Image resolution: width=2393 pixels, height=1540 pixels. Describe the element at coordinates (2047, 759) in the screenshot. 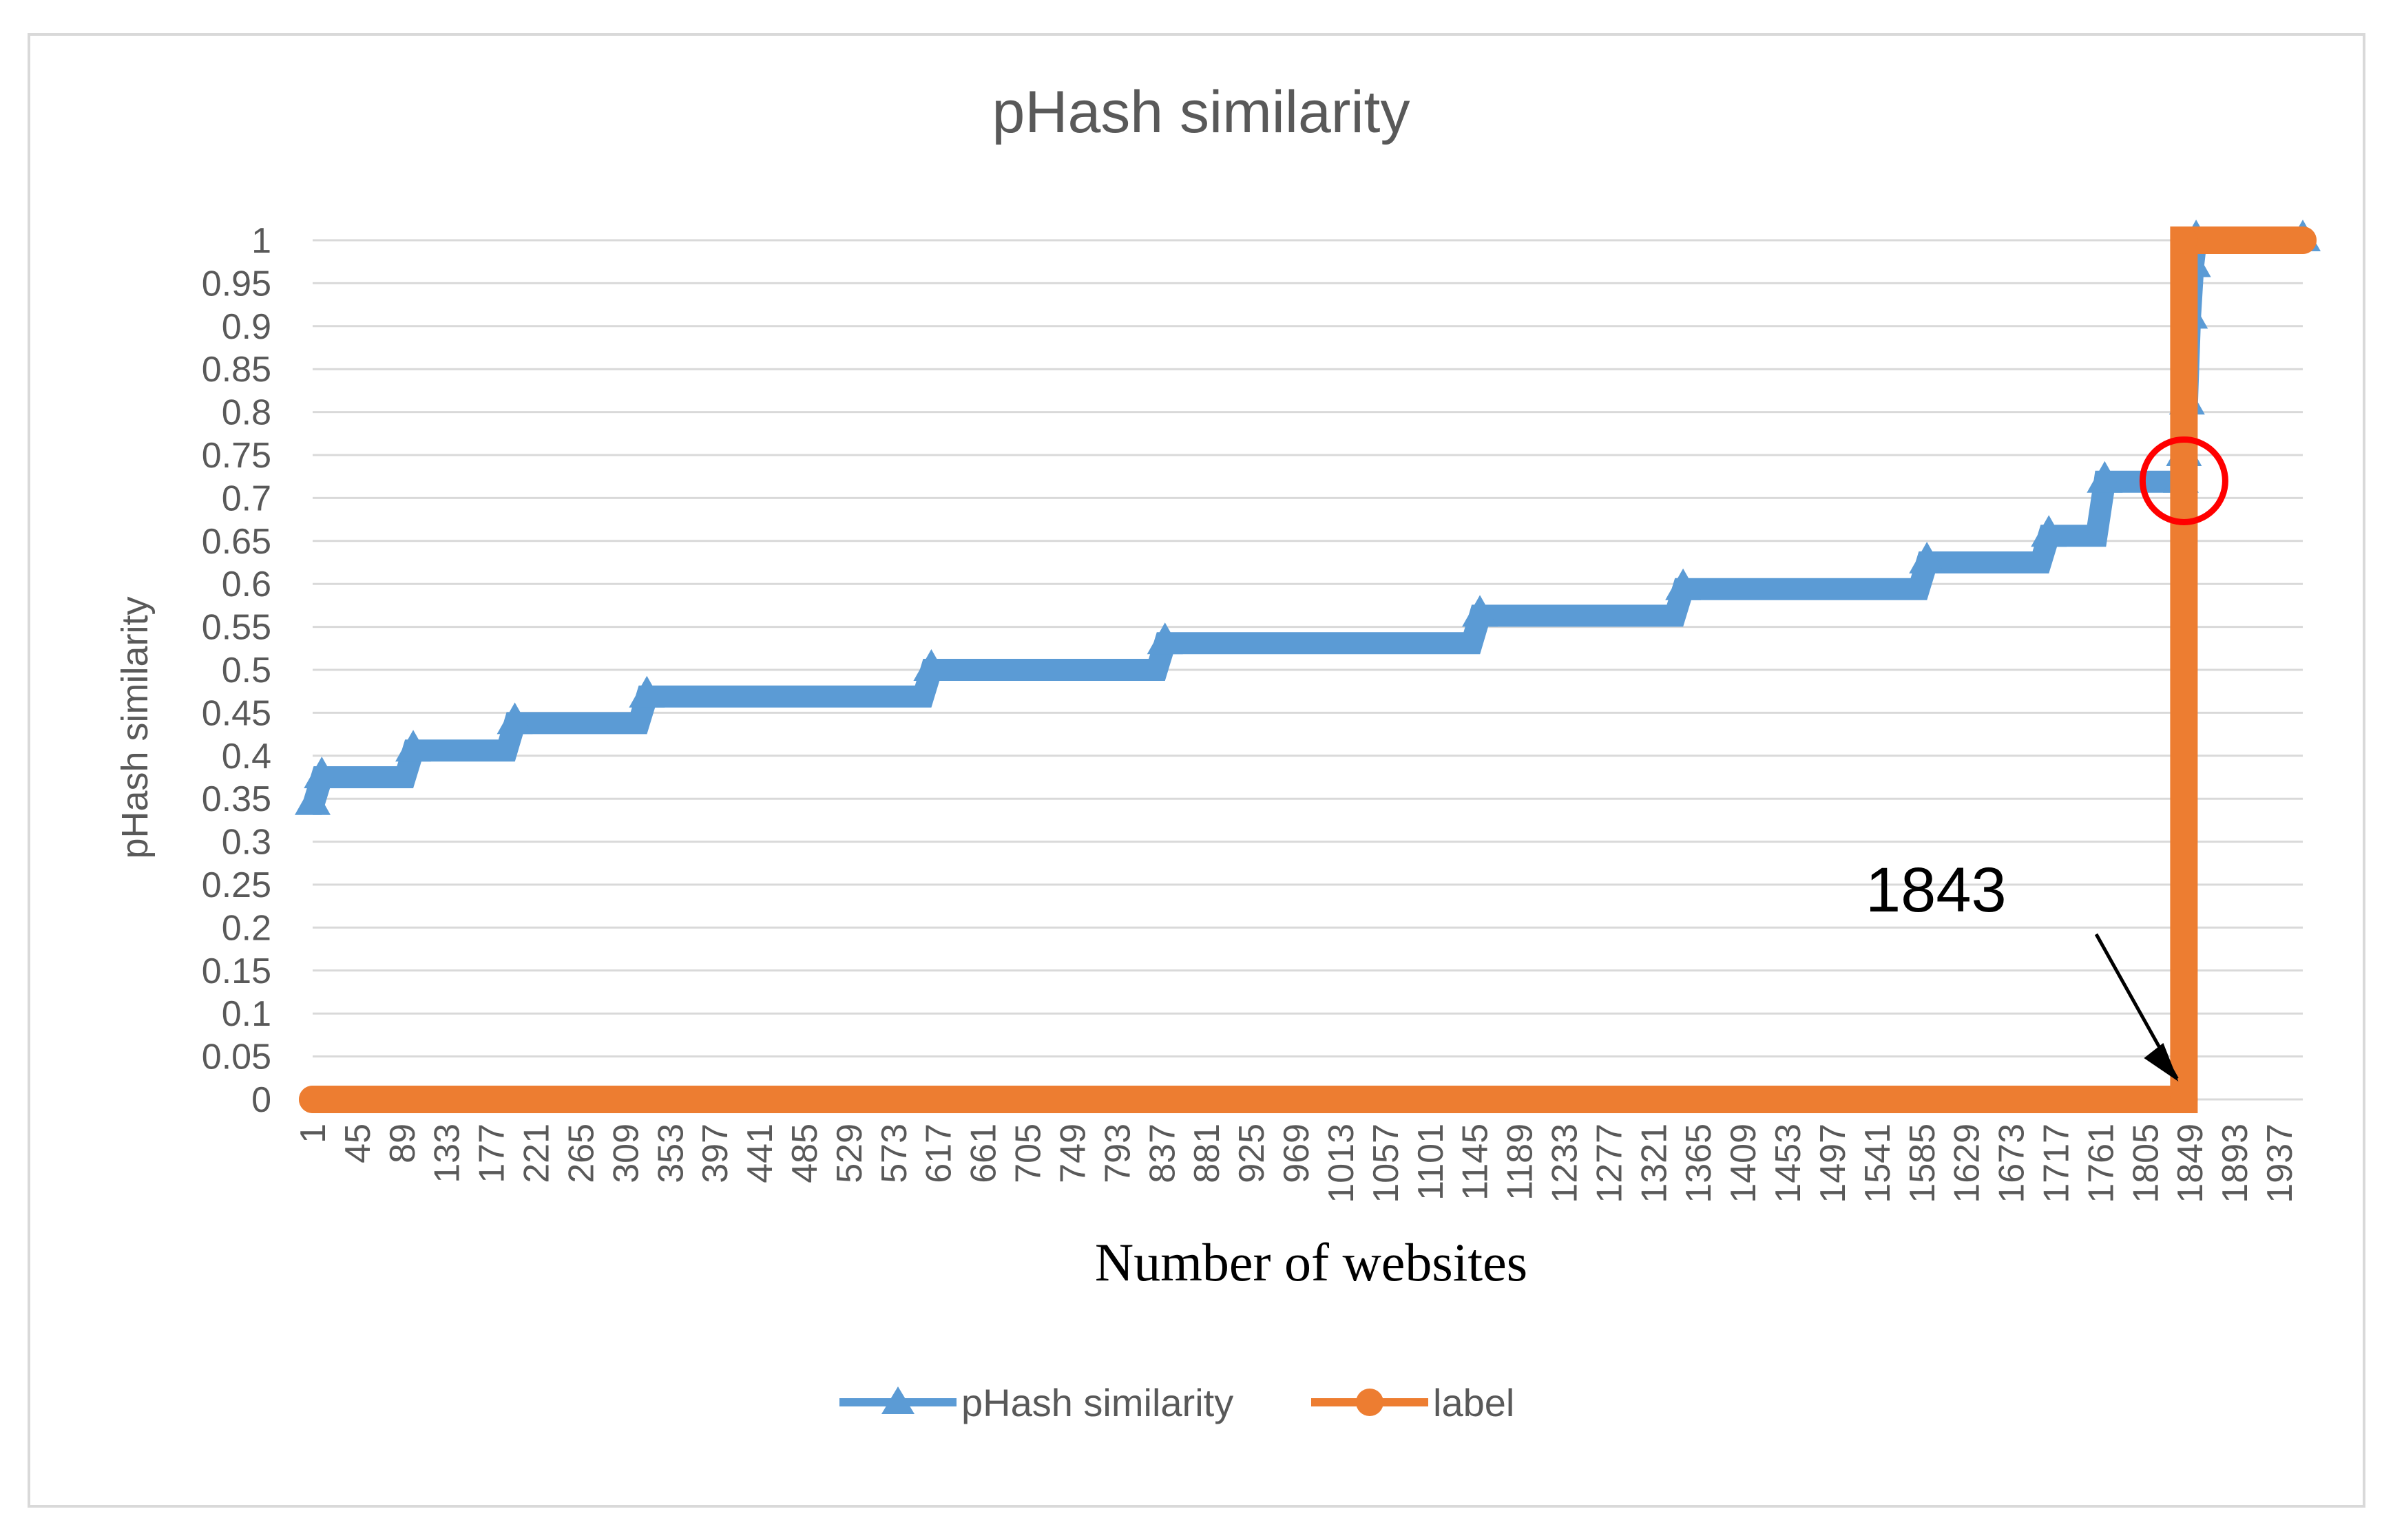

I see `annotations: 1843` at that location.